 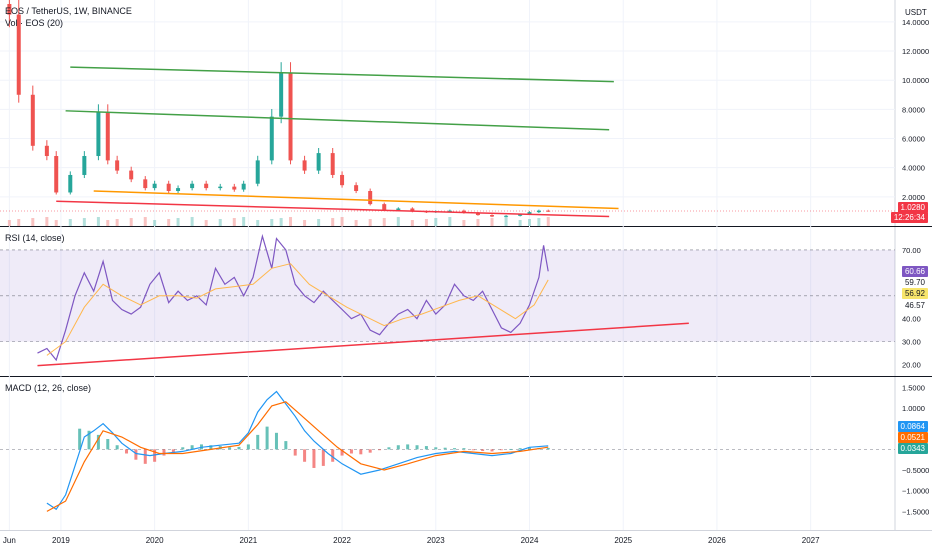 I want to click on price-tick-label: 6.0000, so click(x=913, y=139).